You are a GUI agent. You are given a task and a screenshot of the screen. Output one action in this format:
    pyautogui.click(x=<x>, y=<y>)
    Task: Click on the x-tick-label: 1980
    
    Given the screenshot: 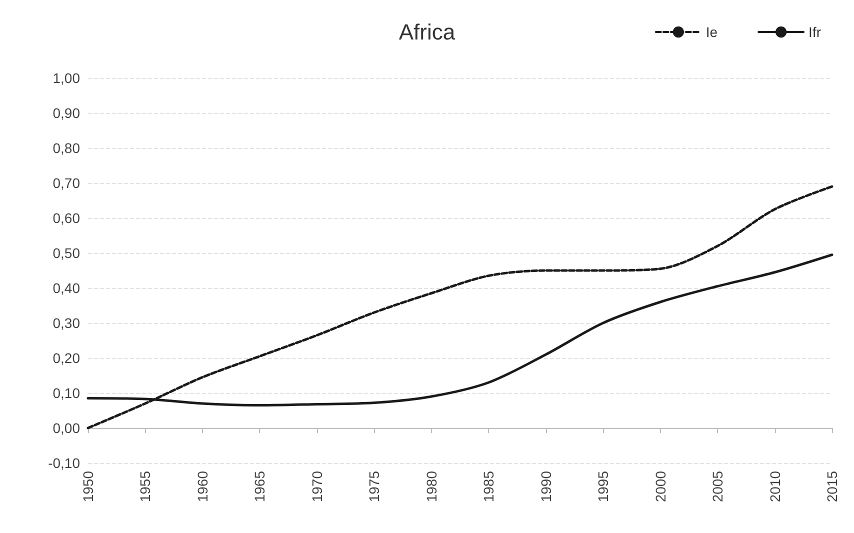 What is the action you would take?
    pyautogui.click(x=431, y=486)
    